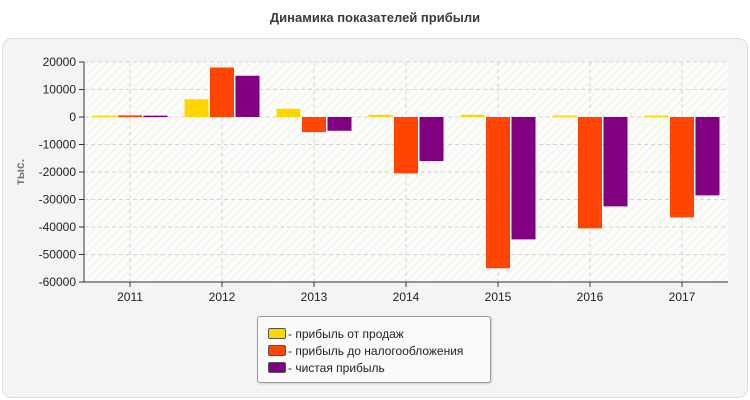 Image resolution: width=750 pixels, height=400 pixels. What do you see at coordinates (277, 368) in the screenshot?
I see `legend-swatch-net-profit` at bounding box center [277, 368].